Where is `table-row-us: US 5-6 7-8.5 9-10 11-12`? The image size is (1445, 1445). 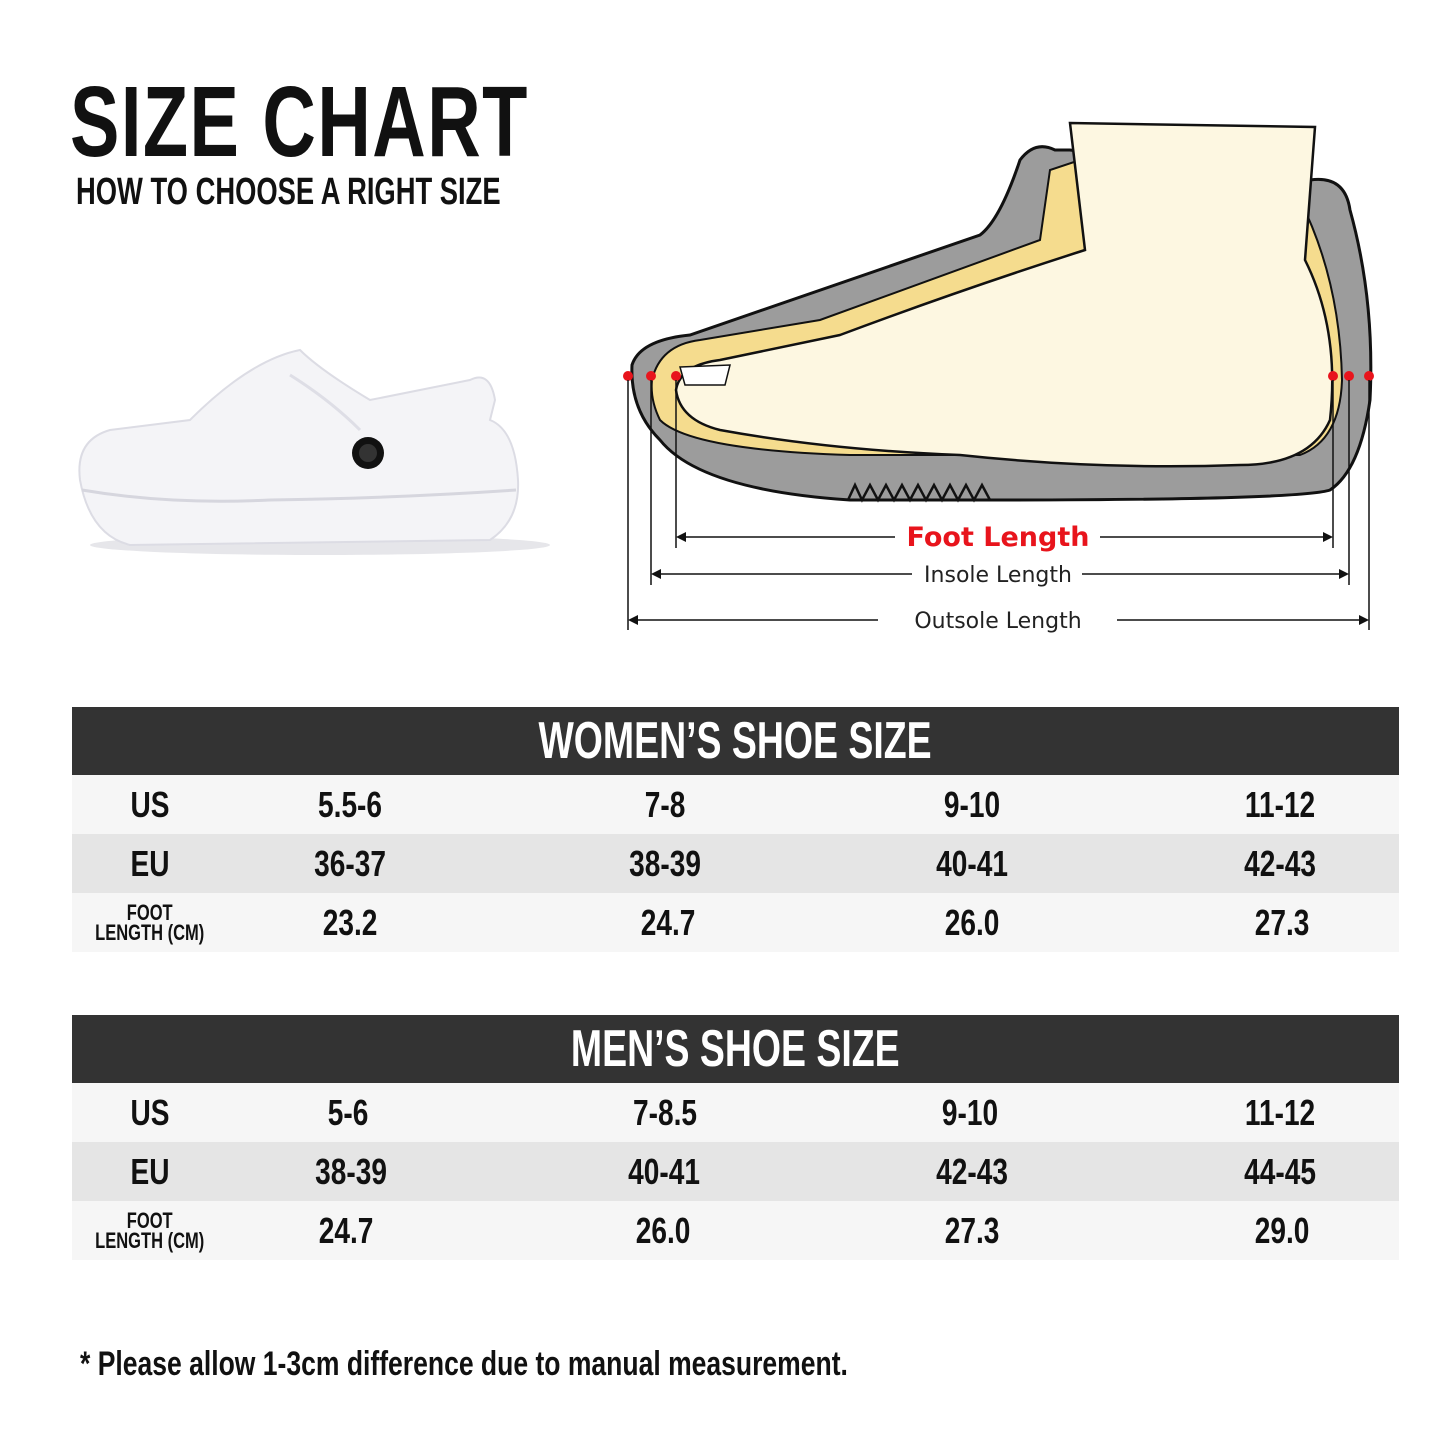
table-row-us: US 5-6 7-8.5 9-10 11-12 is located at coordinates (735, 1112).